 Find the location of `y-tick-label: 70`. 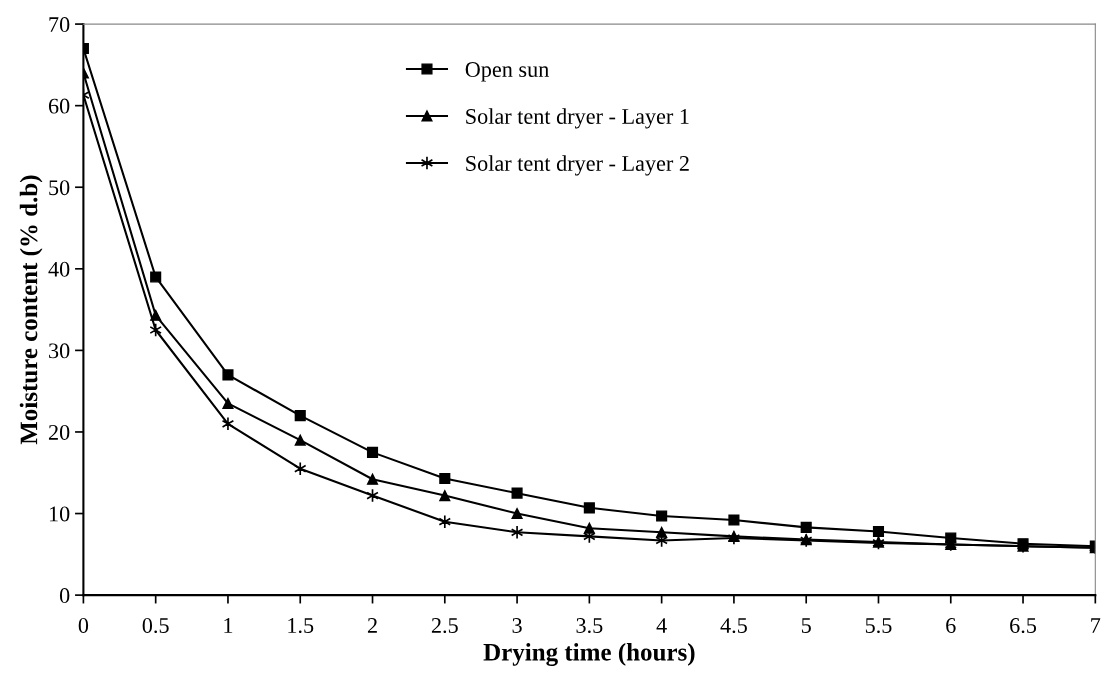

y-tick-label: 70 is located at coordinates (59, 25).